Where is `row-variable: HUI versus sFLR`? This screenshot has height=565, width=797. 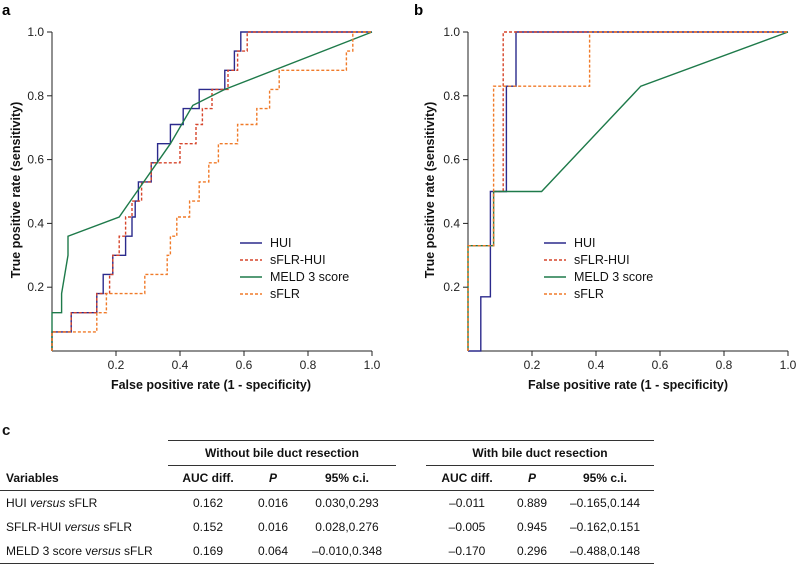
row-variable: HUI versus sFLR is located at coordinates (52, 503).